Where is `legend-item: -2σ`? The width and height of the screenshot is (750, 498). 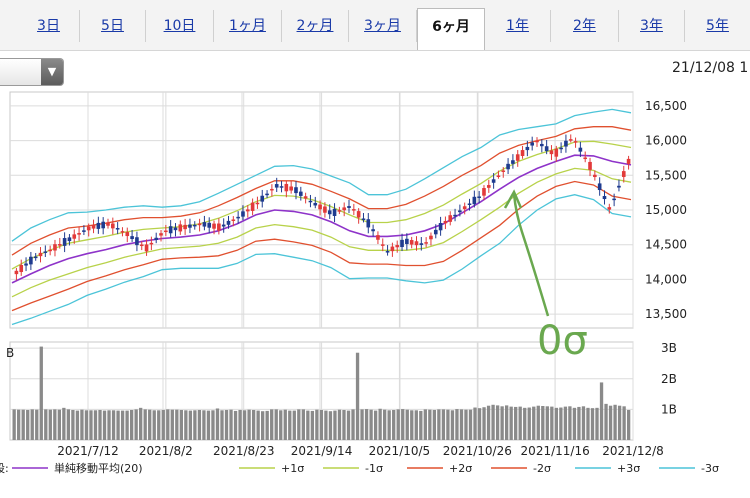
legend-item: -2σ is located at coordinates (542, 468).